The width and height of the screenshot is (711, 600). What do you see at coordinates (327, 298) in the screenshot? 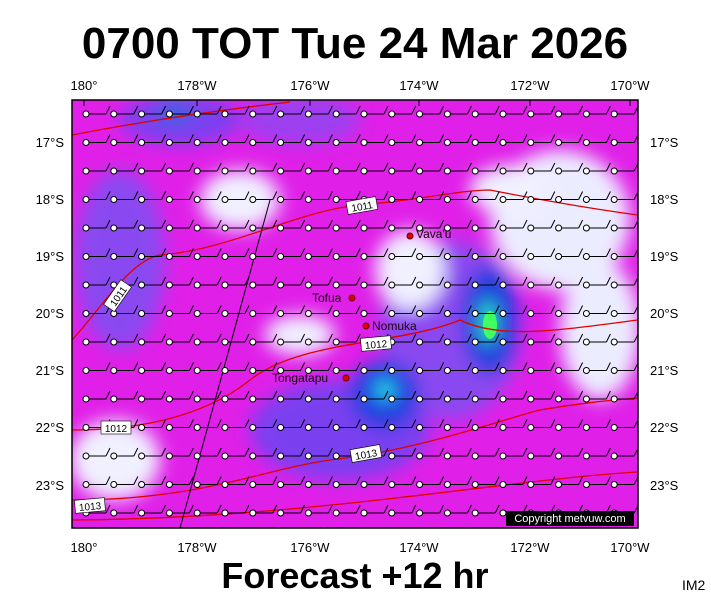
I see `place-label: Tofua` at bounding box center [327, 298].